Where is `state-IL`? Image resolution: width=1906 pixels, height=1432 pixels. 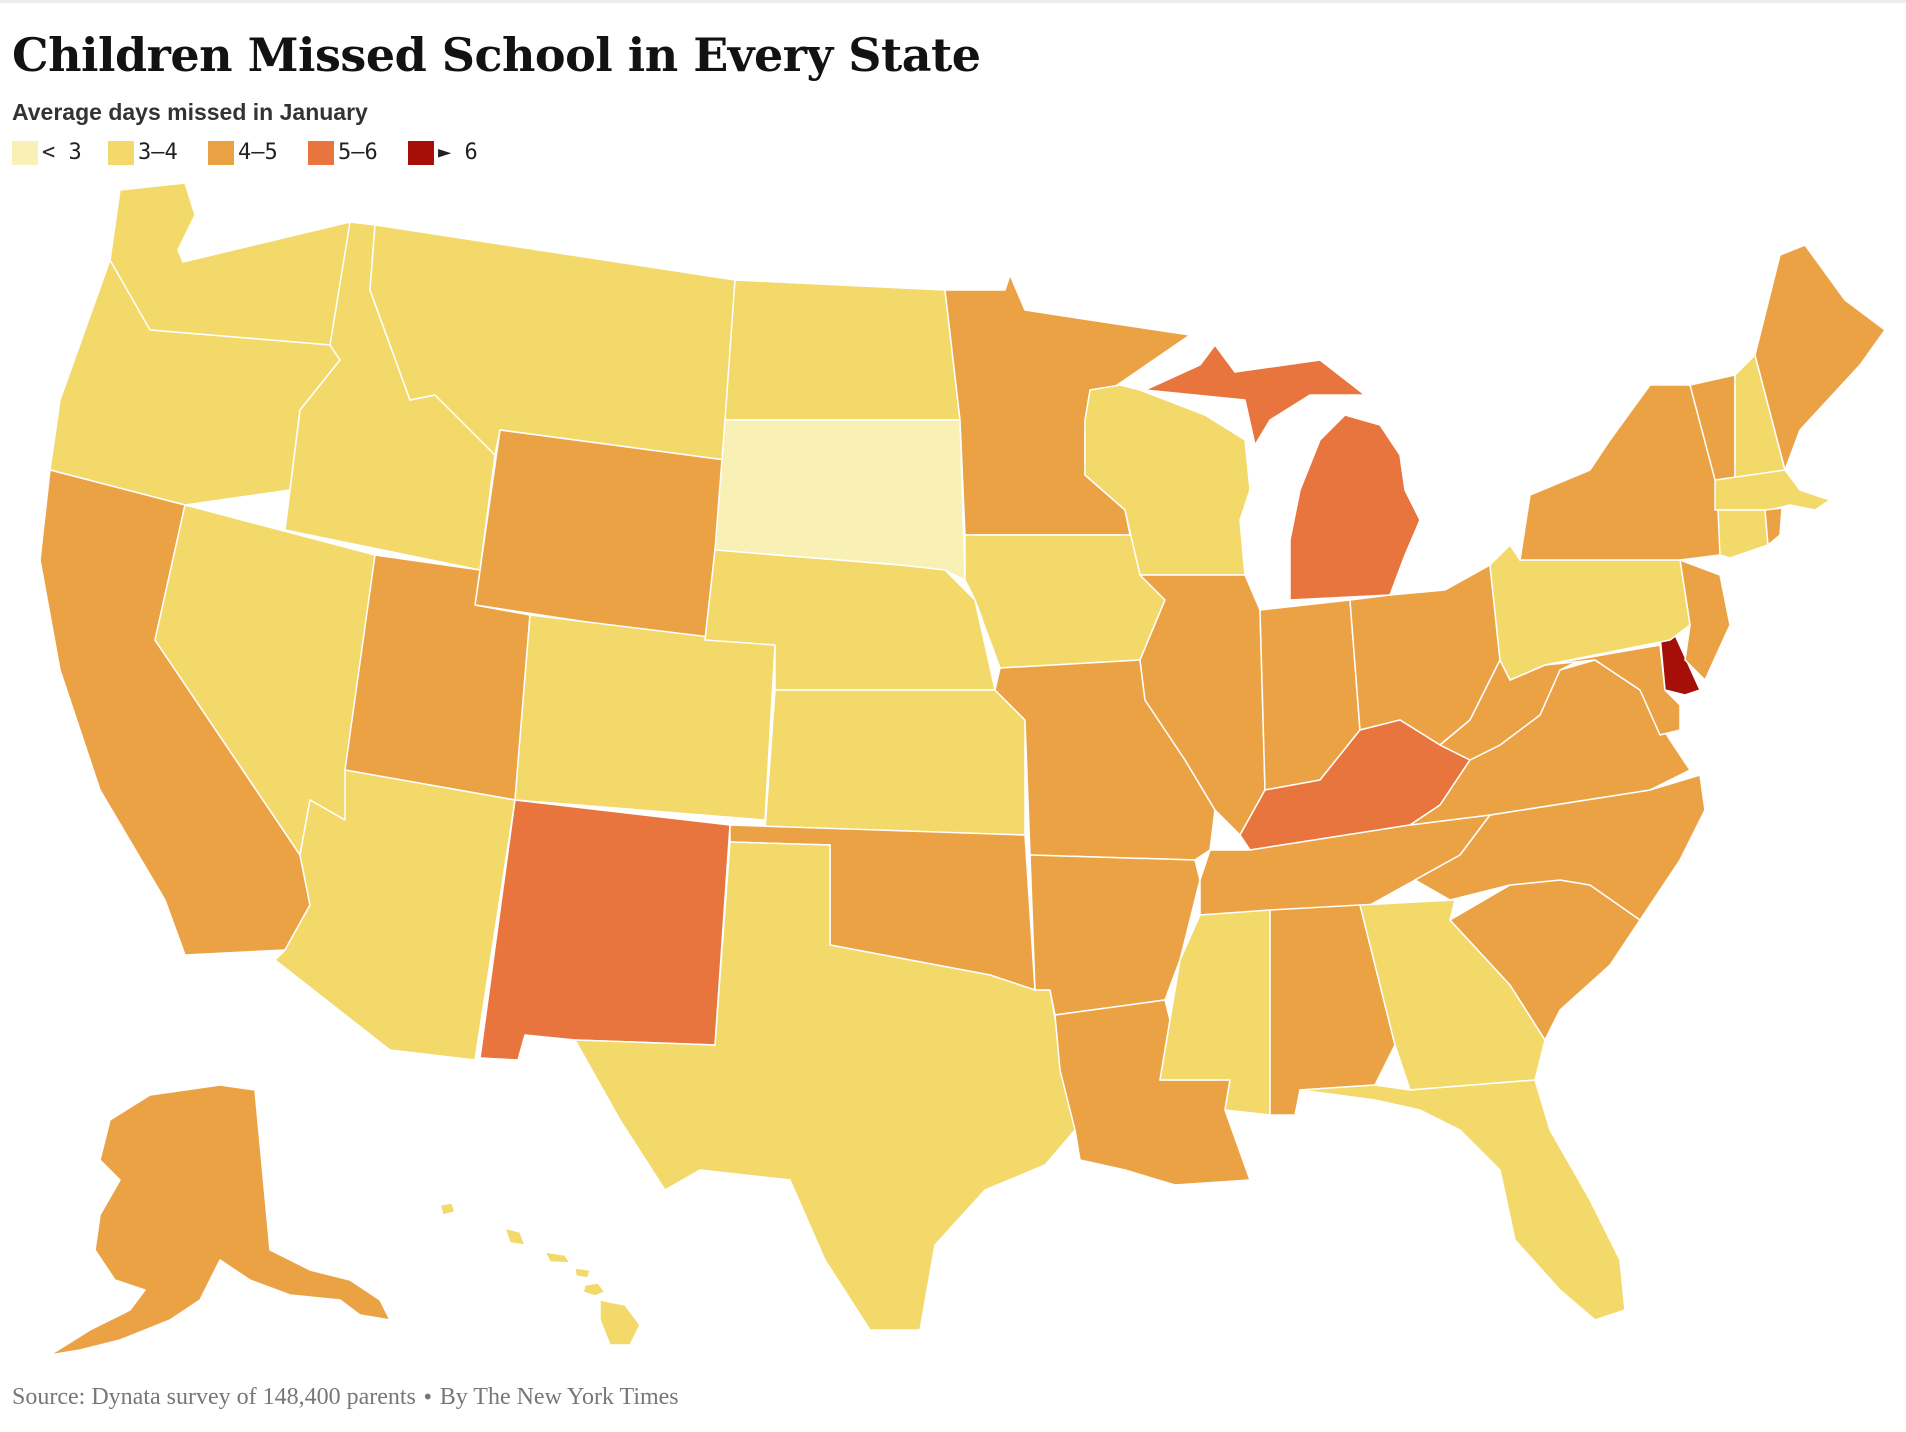
state-IL is located at coordinates (1202, 705).